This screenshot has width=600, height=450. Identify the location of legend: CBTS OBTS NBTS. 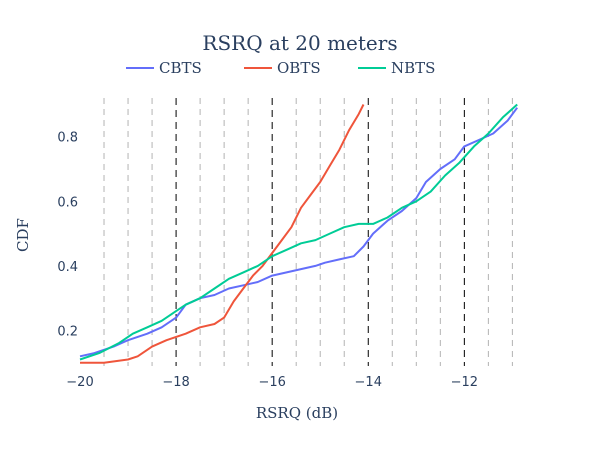
(280, 68).